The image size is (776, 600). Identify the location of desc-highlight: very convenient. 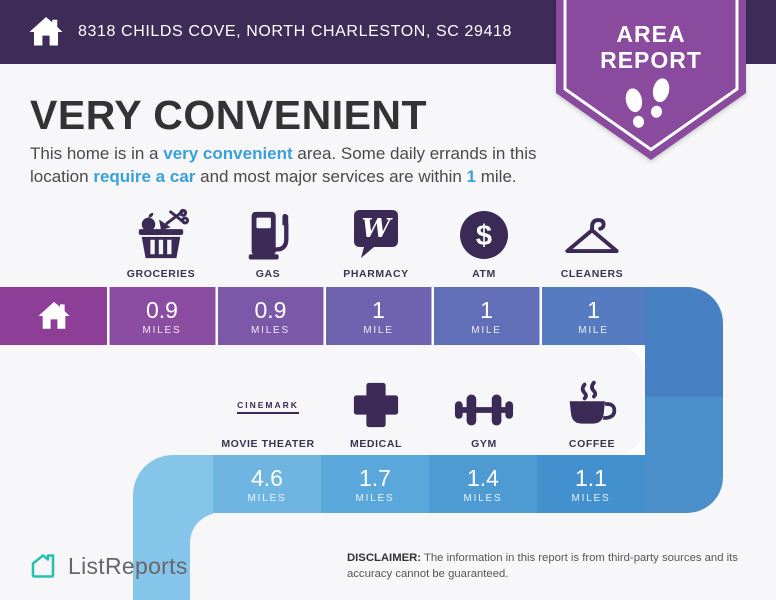
(228, 153).